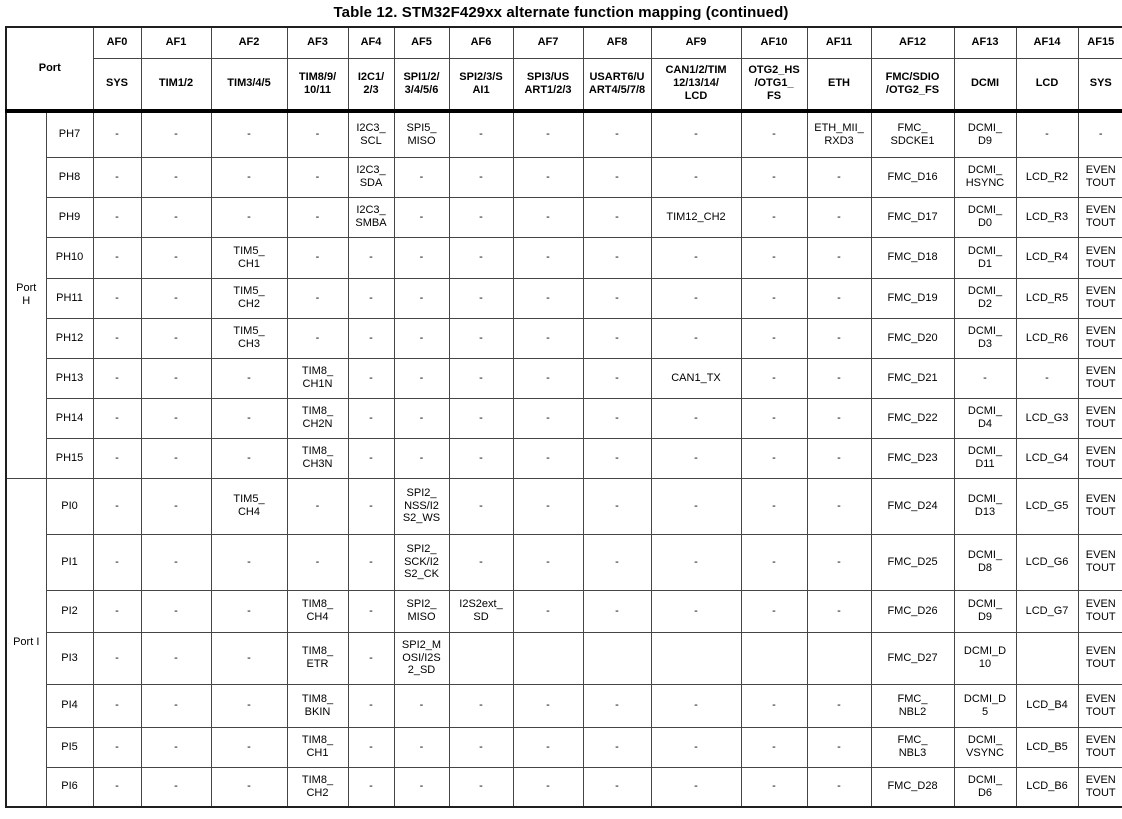 This screenshot has height=819, width=1122. What do you see at coordinates (1047, 177) in the screenshot?
I see `af-cell: LCD_R2` at bounding box center [1047, 177].